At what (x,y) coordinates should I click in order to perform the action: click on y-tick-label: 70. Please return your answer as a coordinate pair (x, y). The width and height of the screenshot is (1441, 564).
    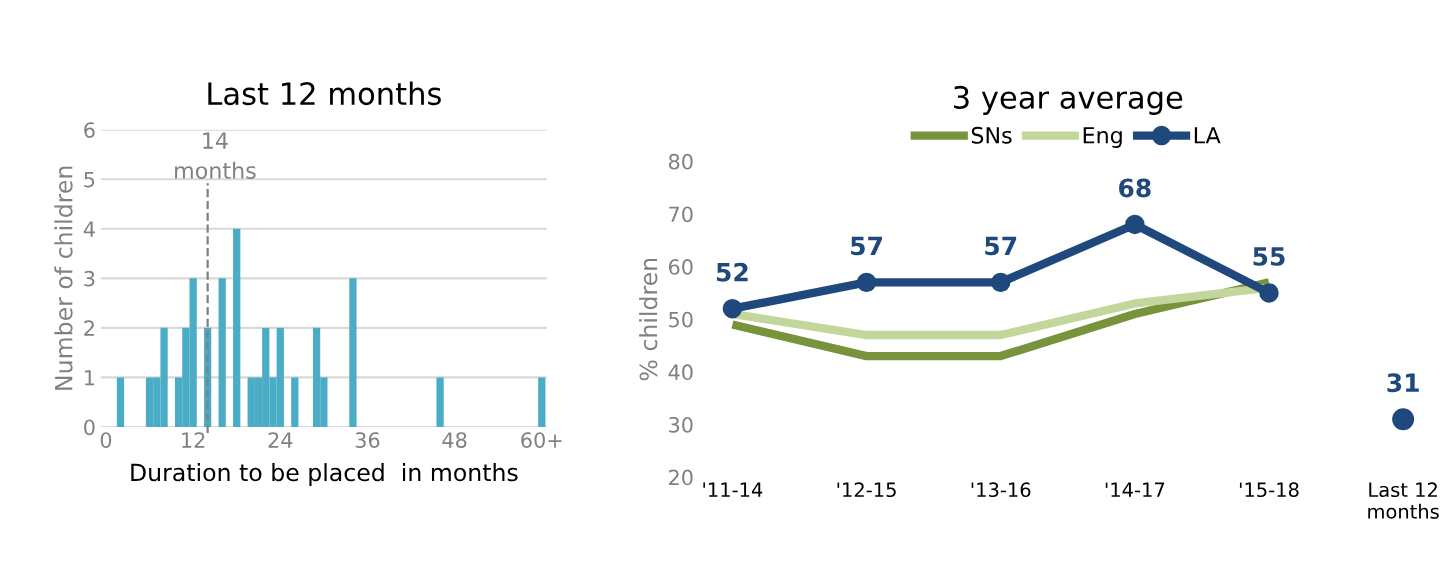
    Looking at the image, I should click on (681, 214).